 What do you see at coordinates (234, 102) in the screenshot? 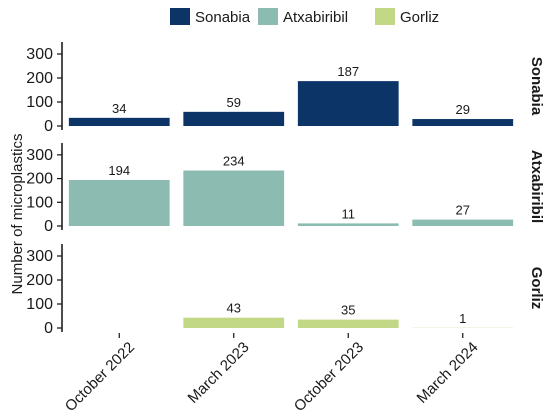
I see `data-label-sonabia-march-2023: 59` at bounding box center [234, 102].